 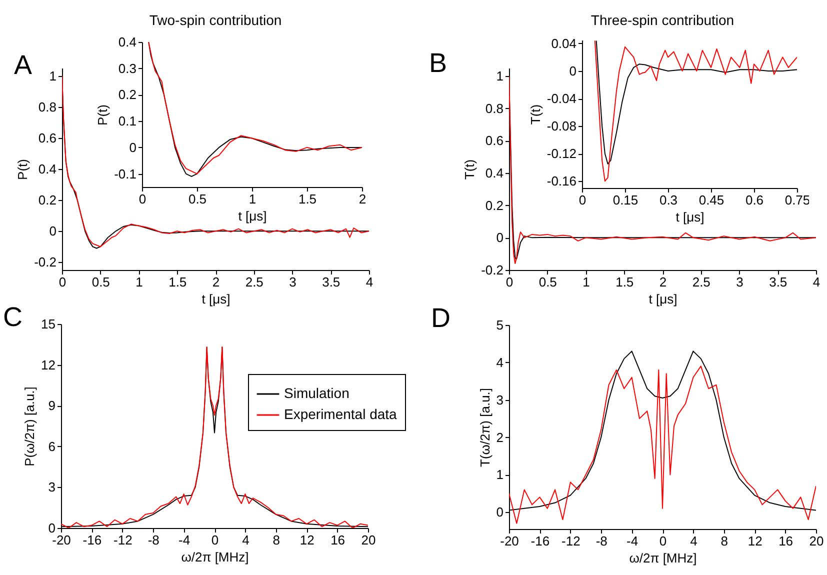 I want to click on y-tick-label: -0.16, so click(x=561, y=181).